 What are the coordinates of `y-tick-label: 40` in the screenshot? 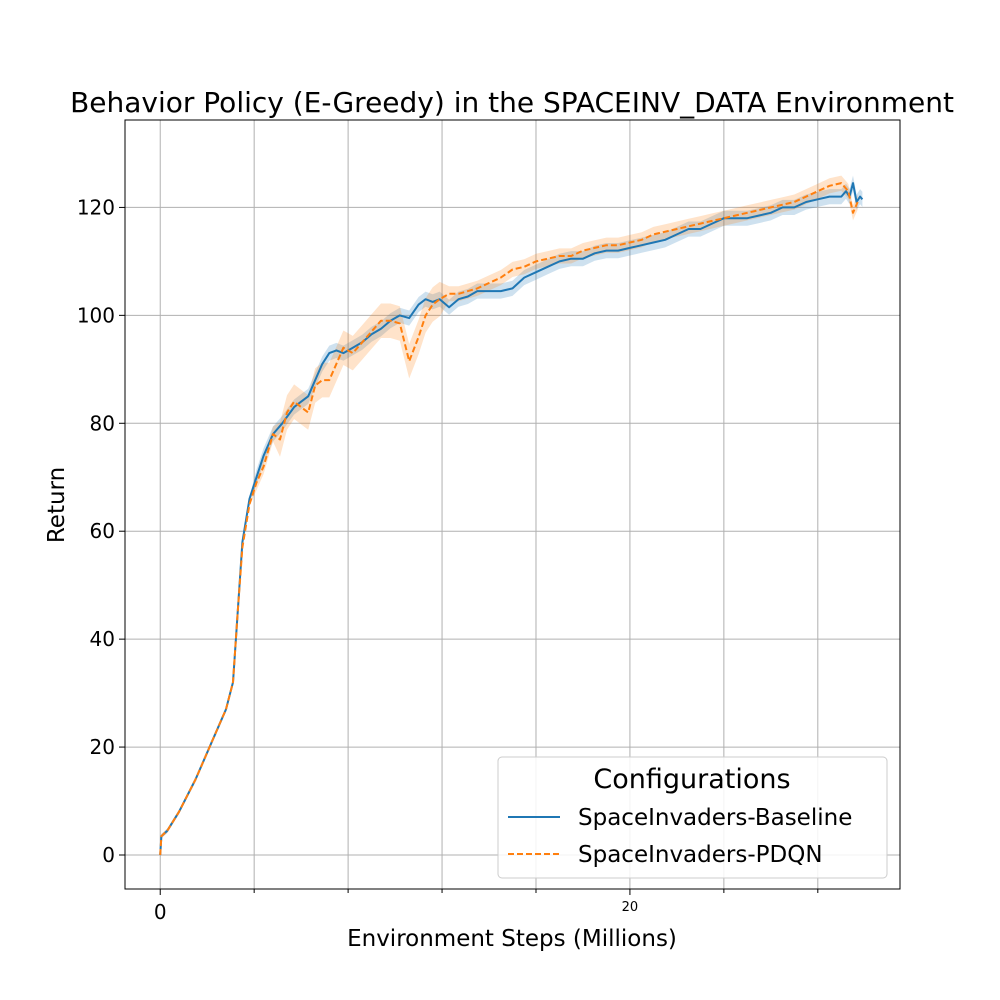 It's located at (102, 639).